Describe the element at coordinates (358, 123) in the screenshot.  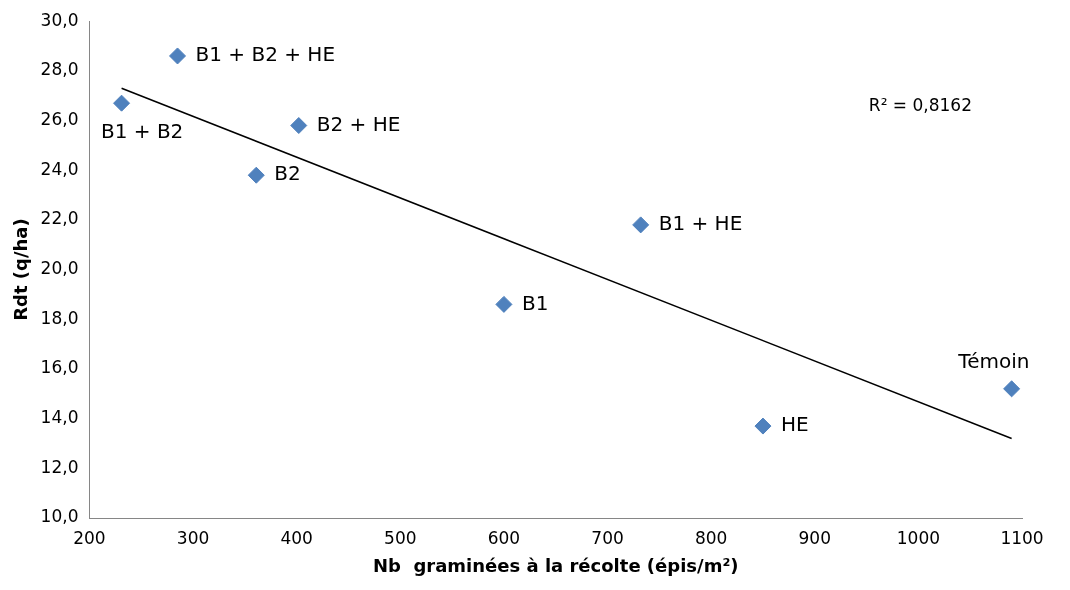
I see `annotation: B2 + HE` at that location.